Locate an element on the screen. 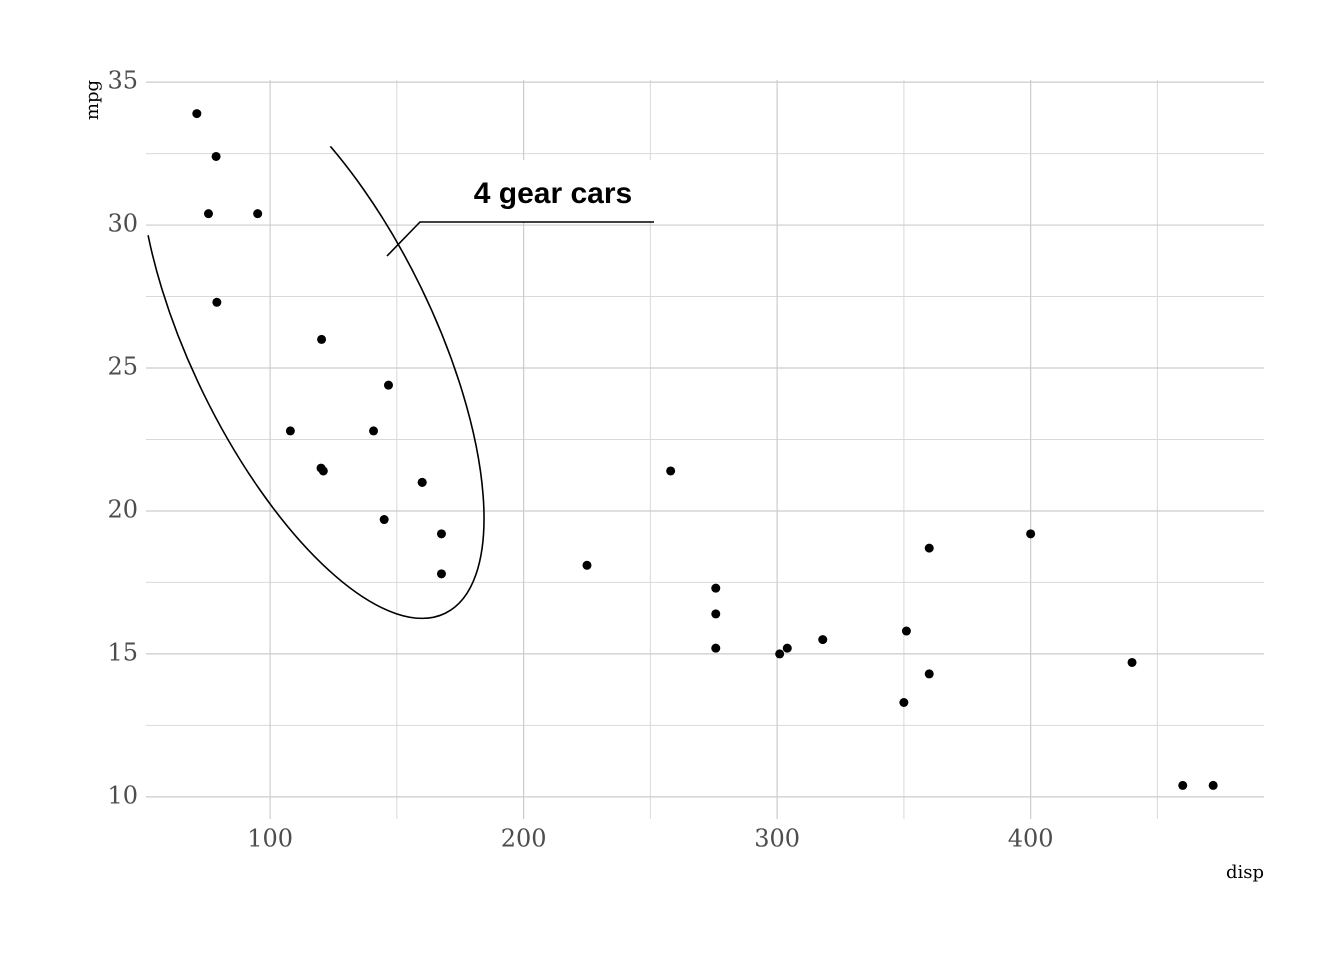 This screenshot has width=1344, height=960. x-tick-label: 400 is located at coordinates (1031, 839).